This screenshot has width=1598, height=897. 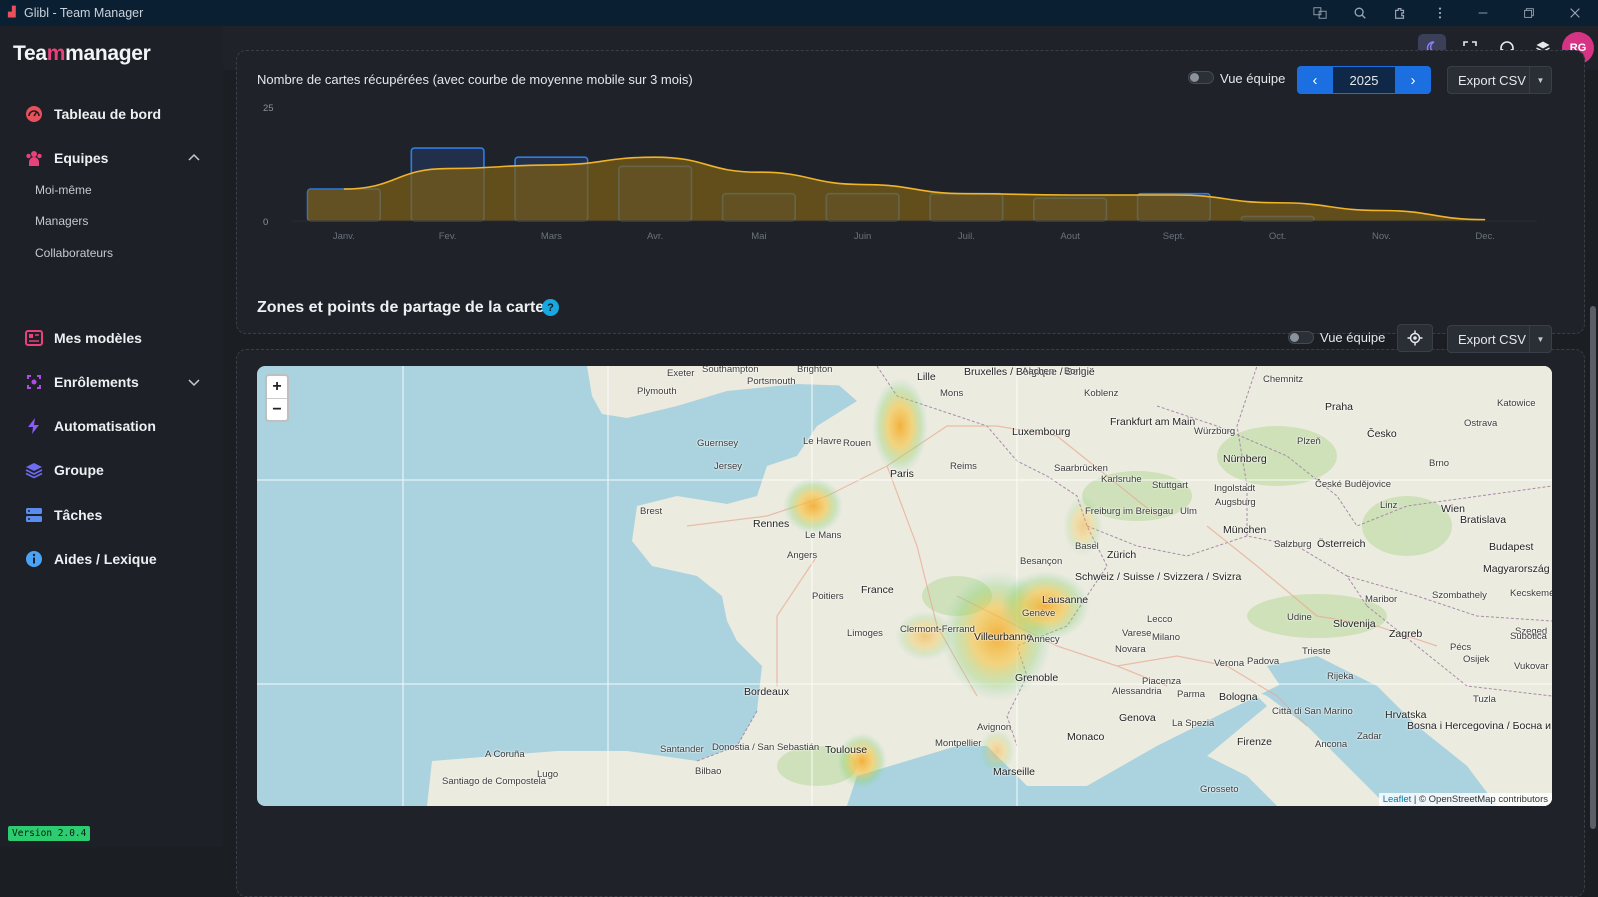 What do you see at coordinates (1253, 78) in the screenshot?
I see `team-view-label: Vue équipe` at bounding box center [1253, 78].